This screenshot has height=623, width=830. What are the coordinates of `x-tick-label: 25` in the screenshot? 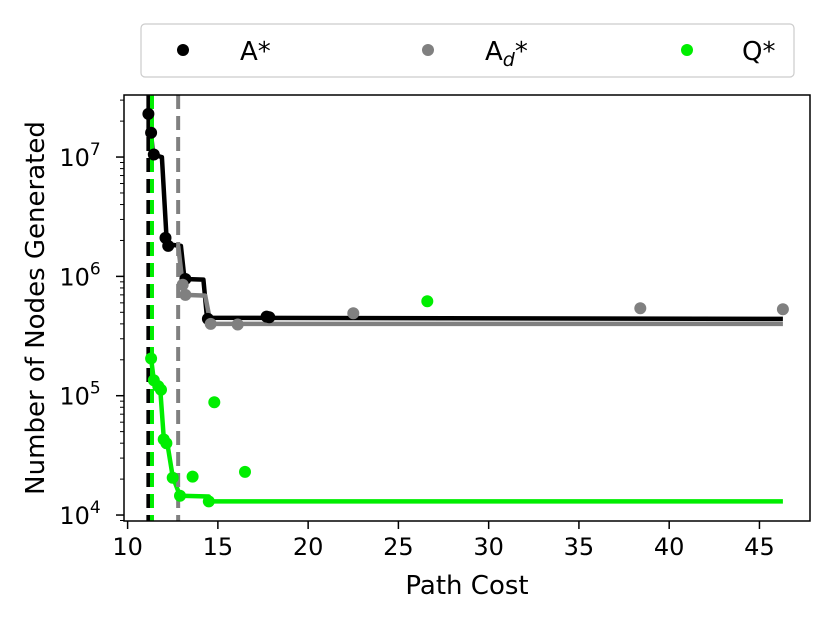 It's located at (398, 547).